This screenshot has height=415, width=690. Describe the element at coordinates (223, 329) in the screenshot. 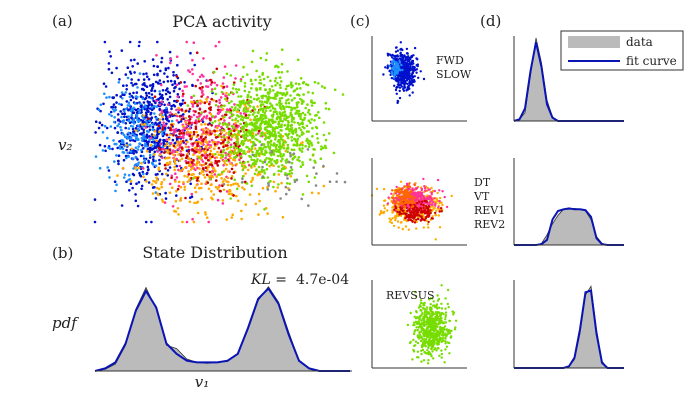

I see `state-density` at that location.